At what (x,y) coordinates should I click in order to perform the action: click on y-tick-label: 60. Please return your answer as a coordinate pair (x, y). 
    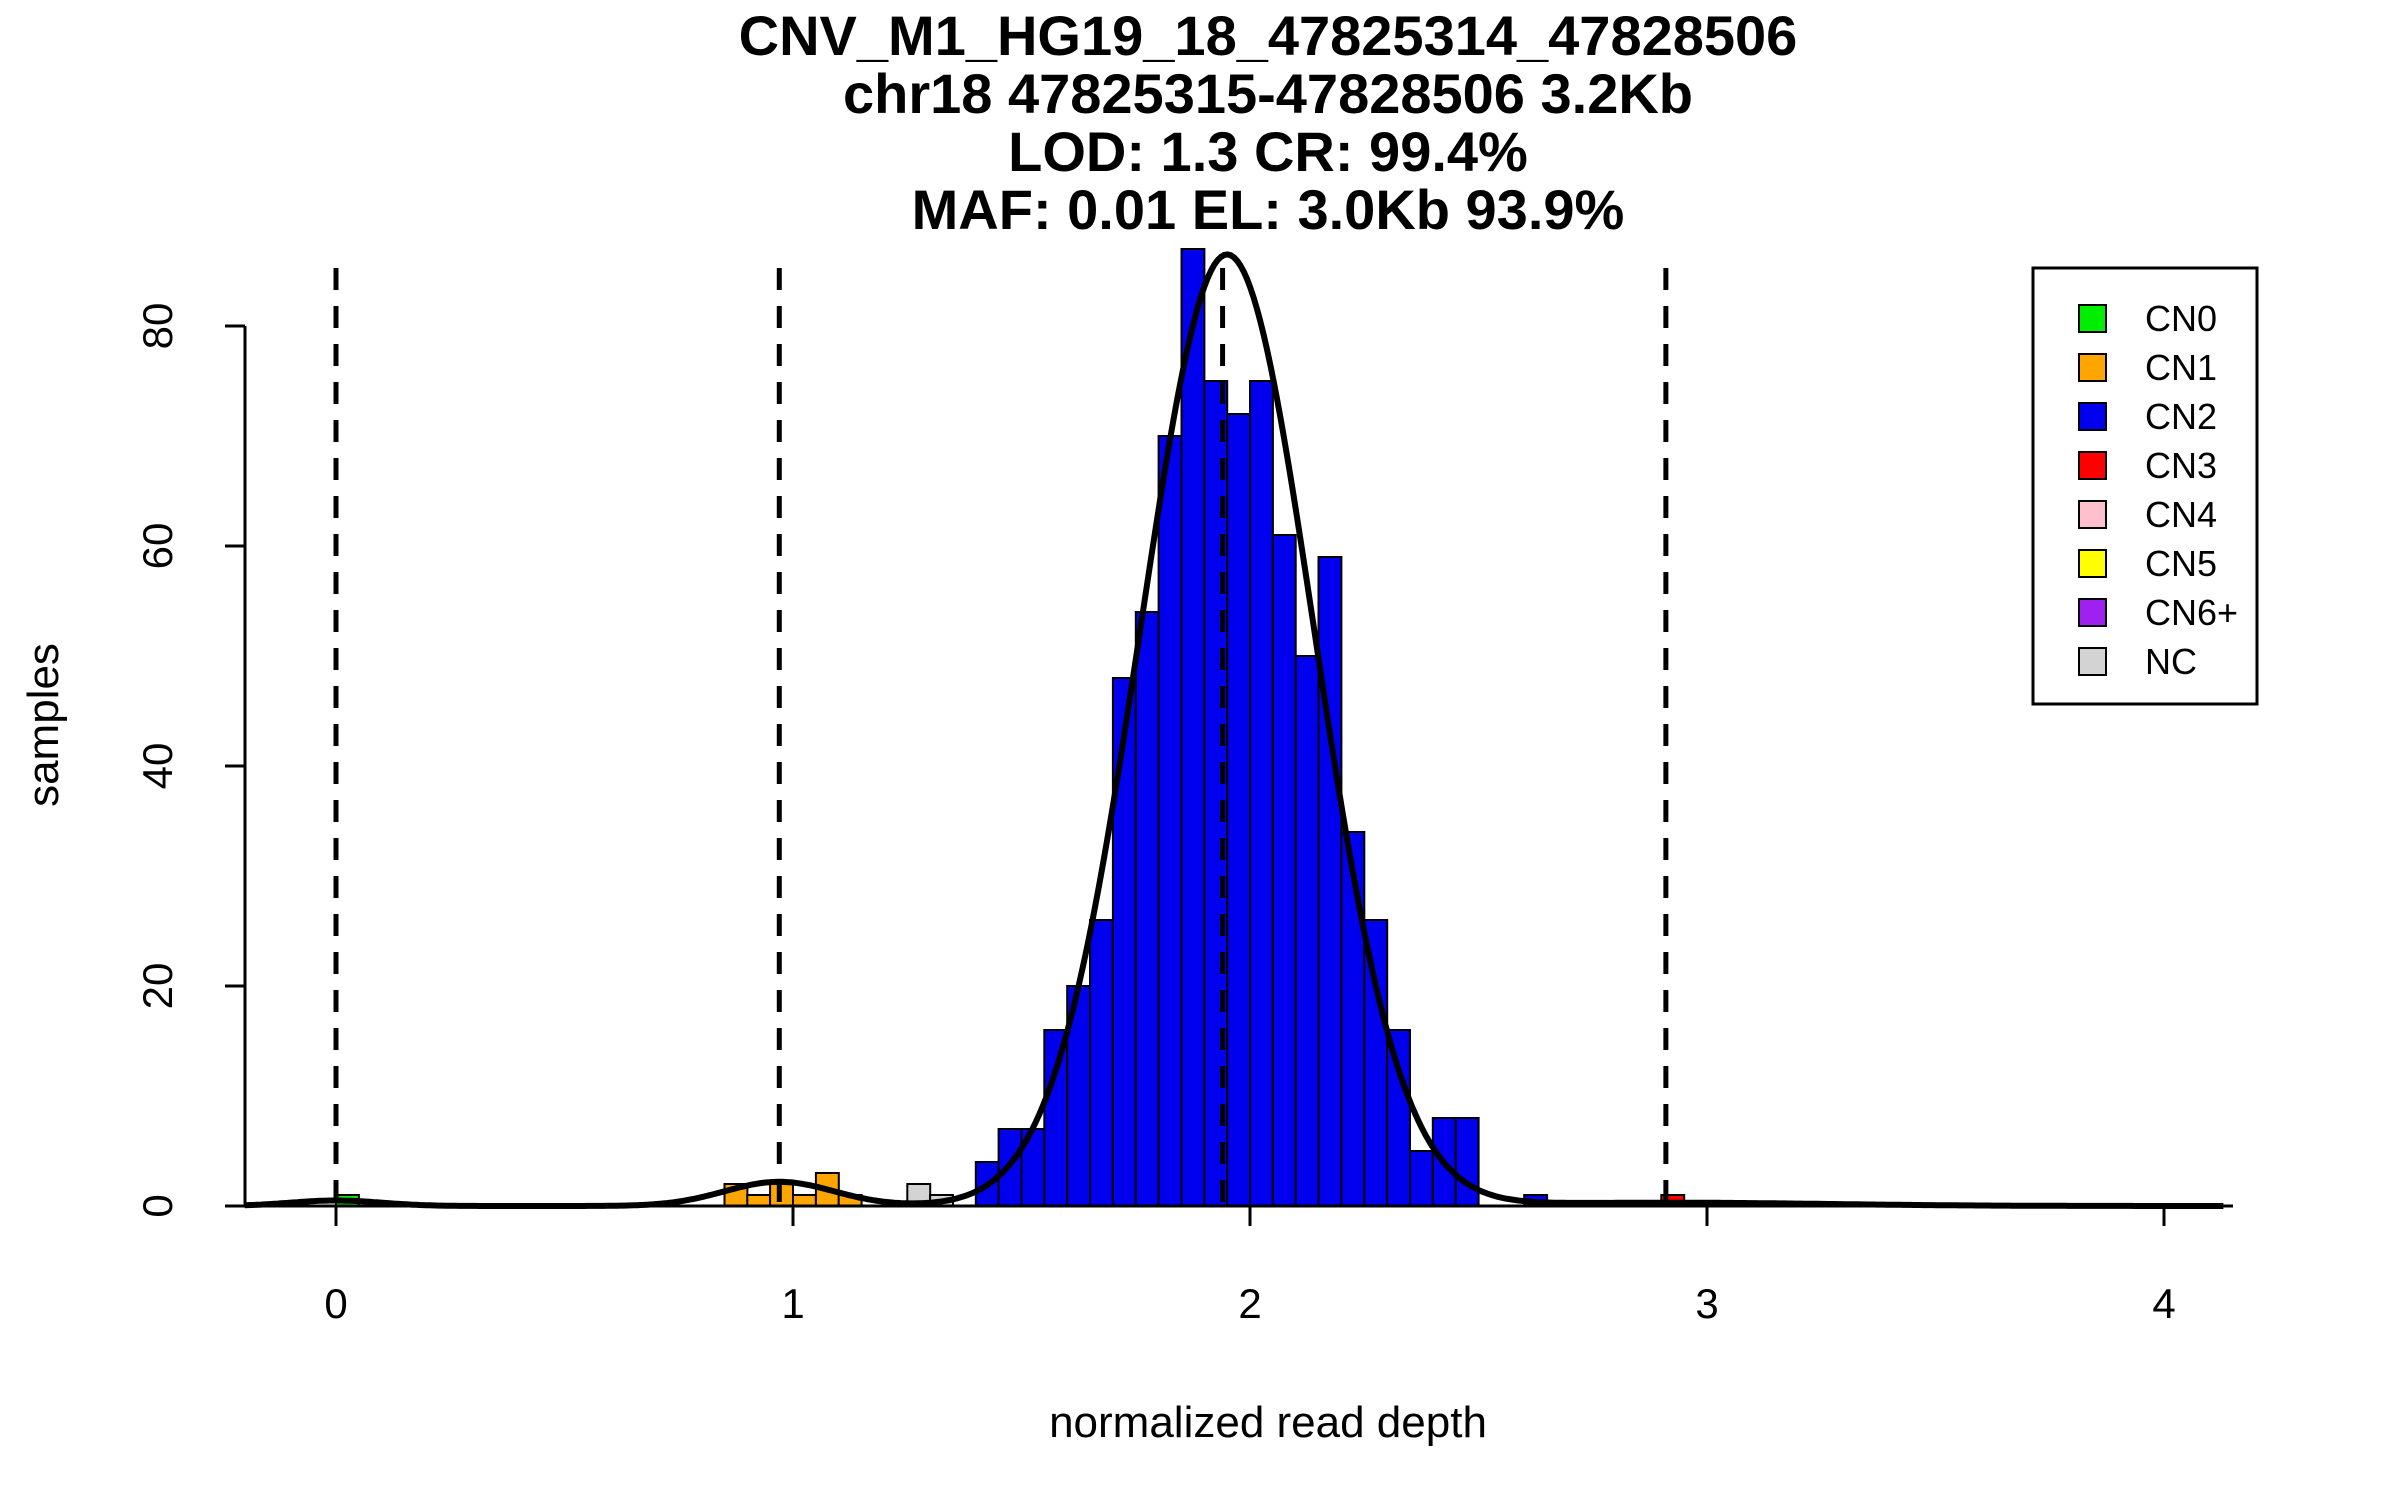
    Looking at the image, I should click on (157, 546).